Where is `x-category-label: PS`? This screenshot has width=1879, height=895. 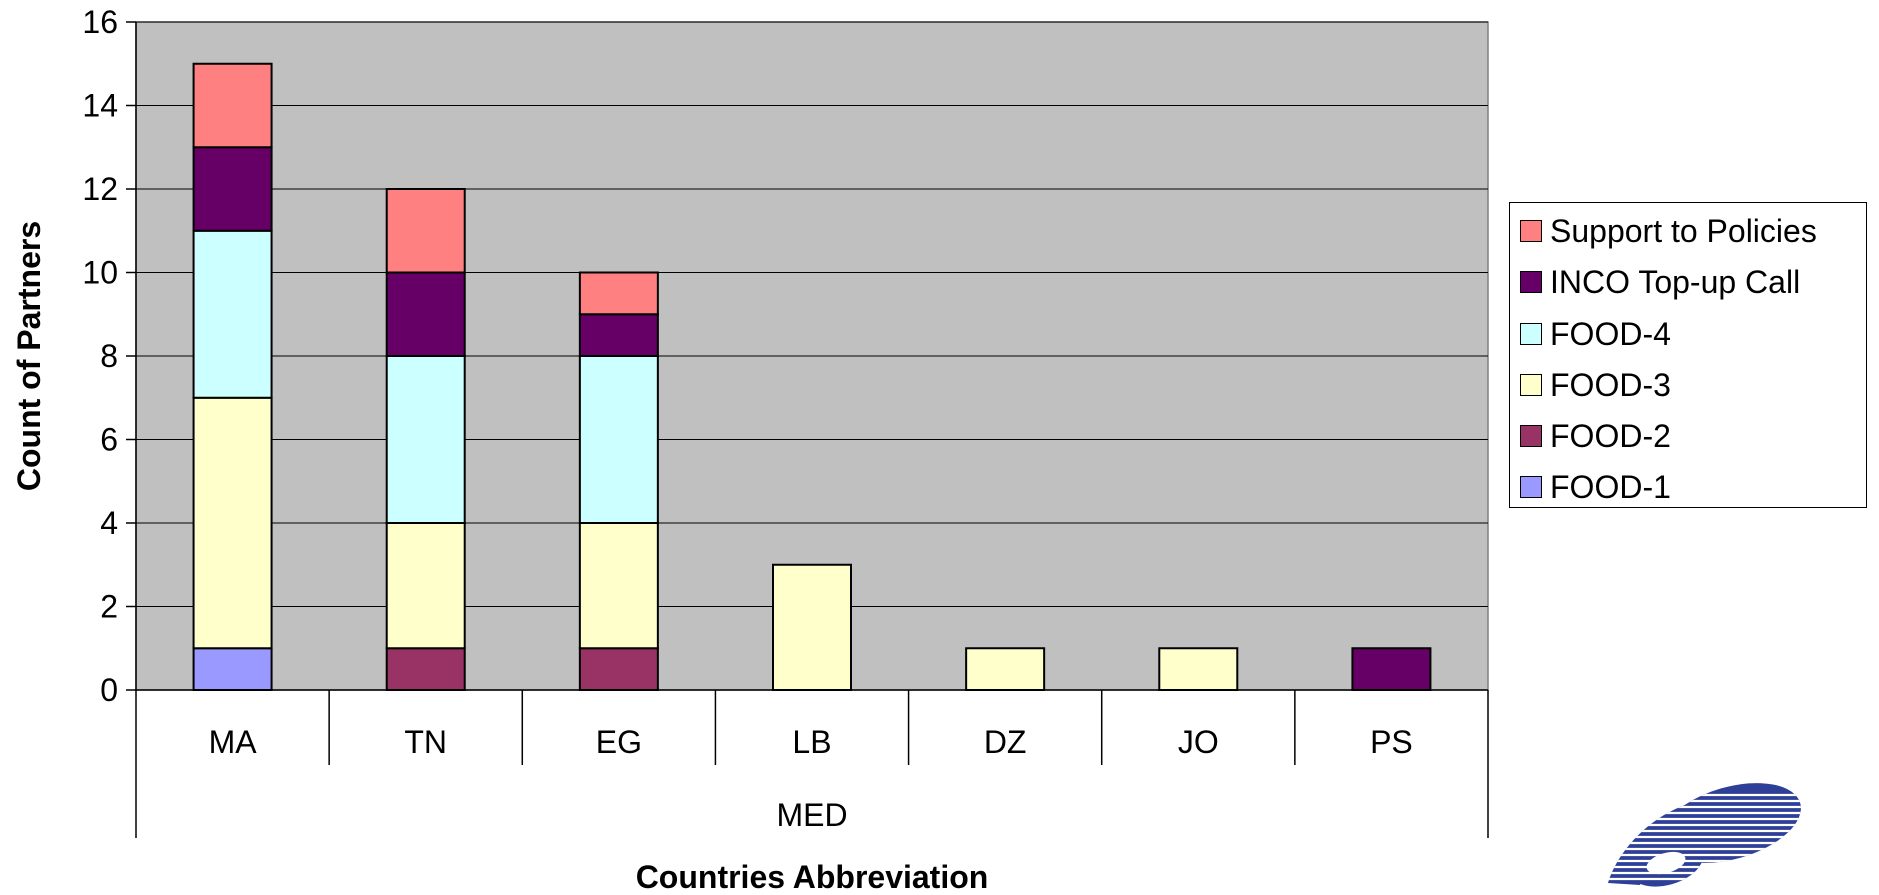
x-category-label: PS is located at coordinates (1391, 742).